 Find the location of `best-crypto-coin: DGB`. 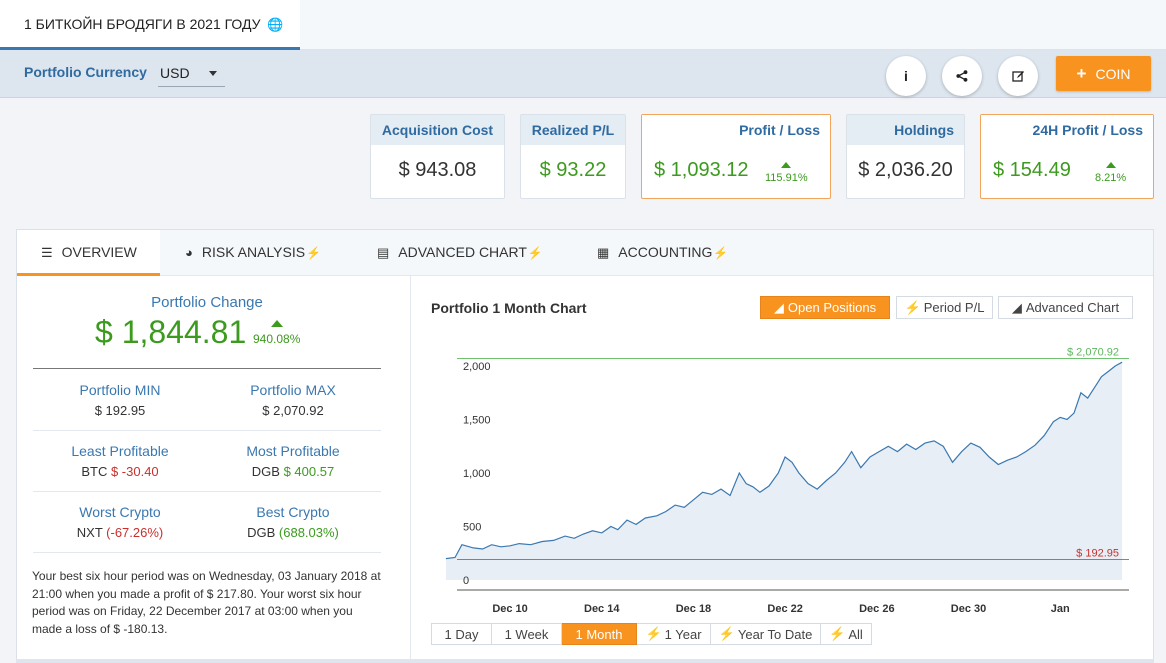

best-crypto-coin: DGB is located at coordinates (261, 532).